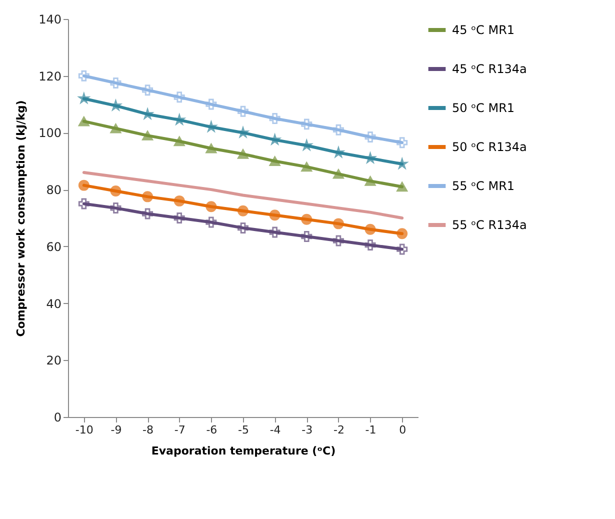 The width and height of the screenshot is (615, 519). Describe the element at coordinates (54, 361) in the screenshot. I see `y-tick-label: 20` at that location.